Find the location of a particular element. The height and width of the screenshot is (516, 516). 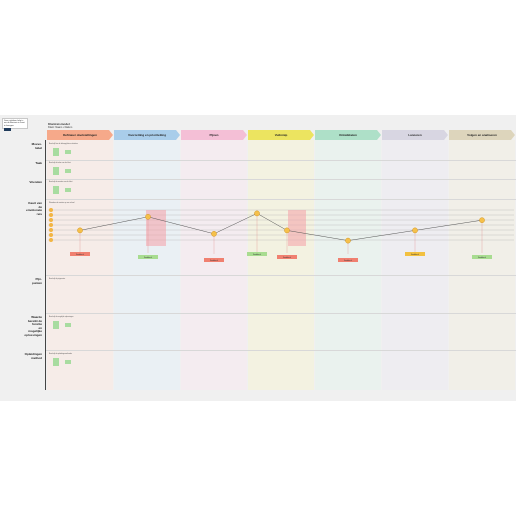

board-heading: Klantreismodel is located at coordinates (59, 124).